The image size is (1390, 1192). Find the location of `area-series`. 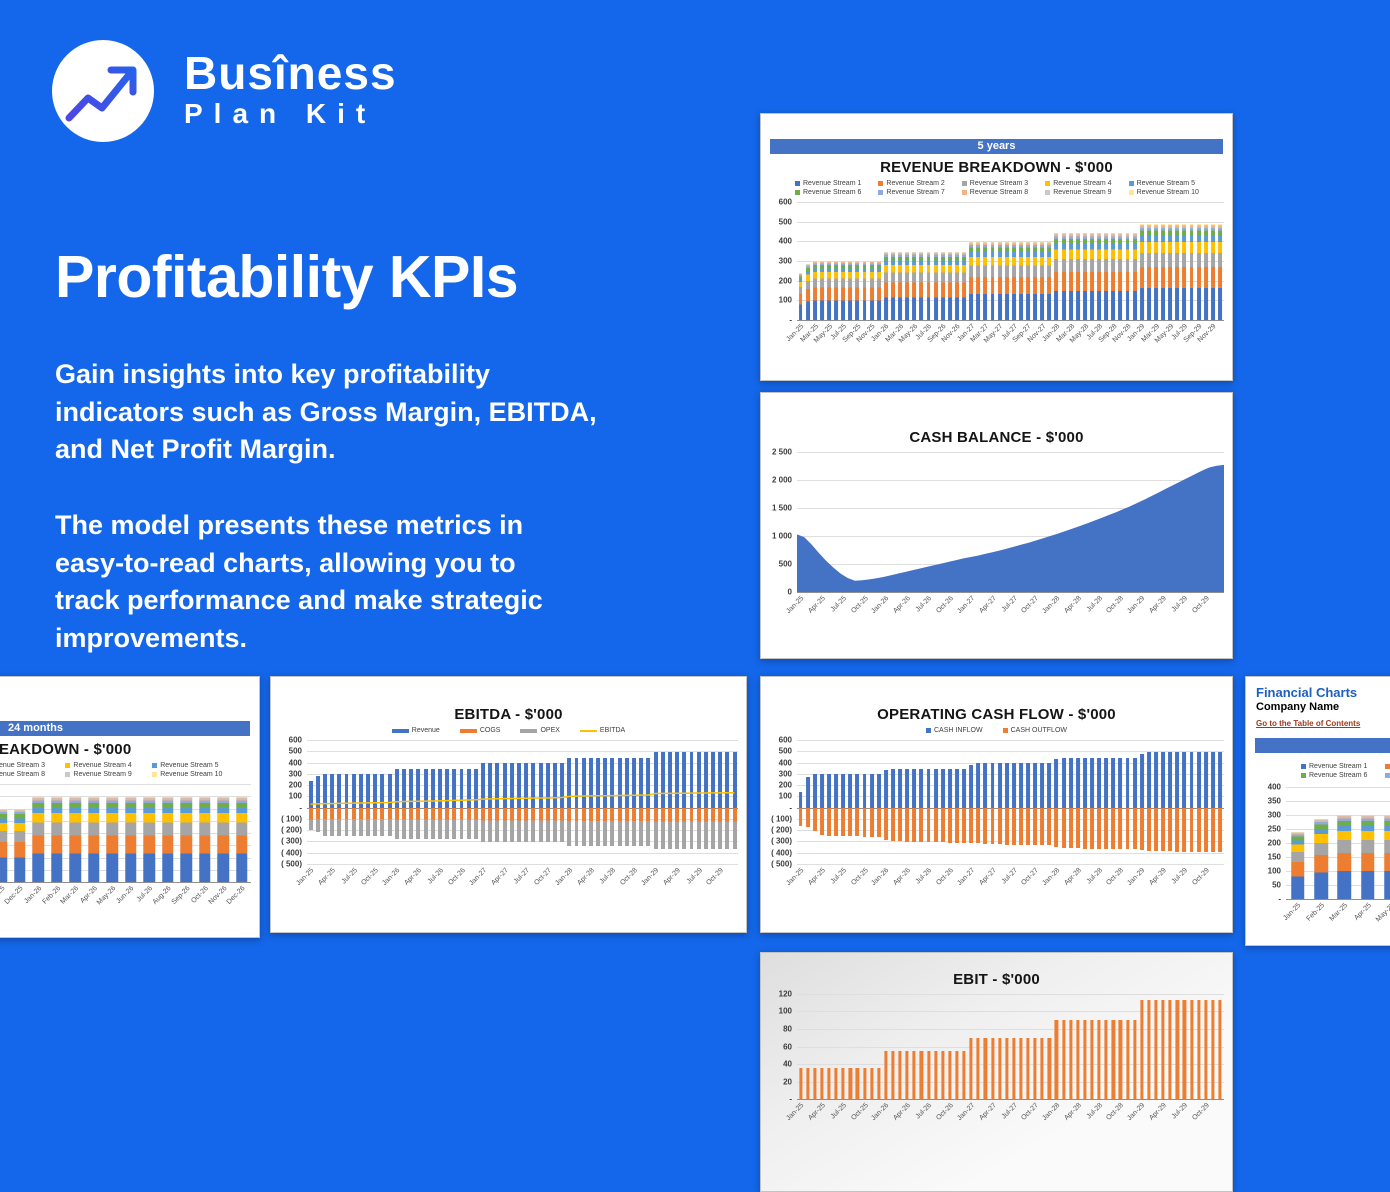

area-series is located at coordinates (1010, 528).